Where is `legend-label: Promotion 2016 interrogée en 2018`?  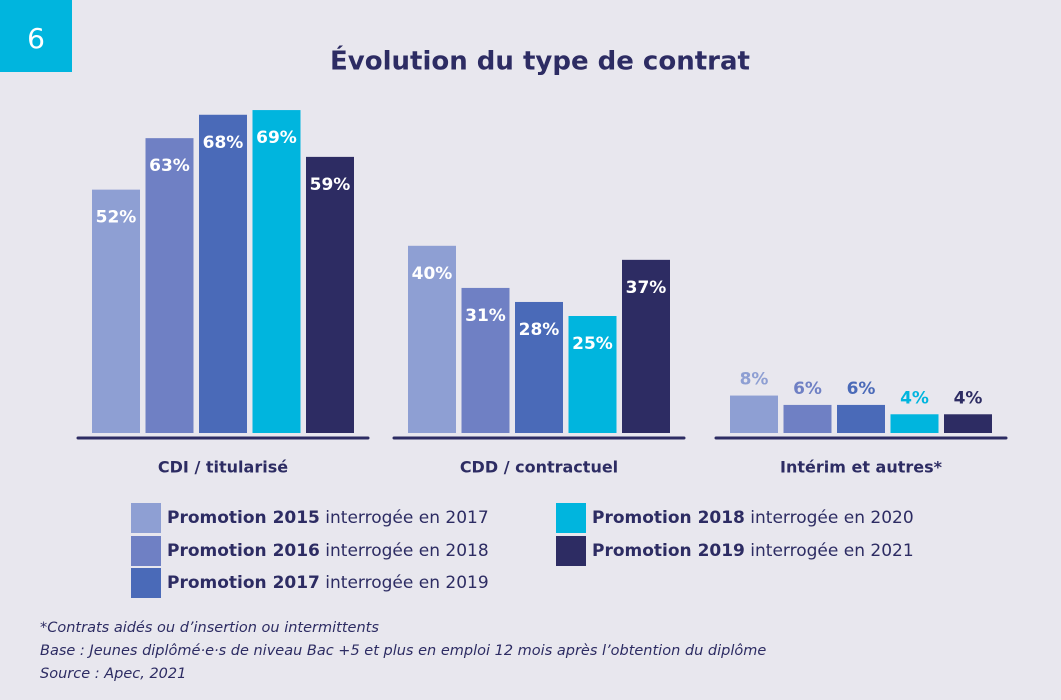
legend-label: Promotion 2016 interrogée en 2018 is located at coordinates (328, 551).